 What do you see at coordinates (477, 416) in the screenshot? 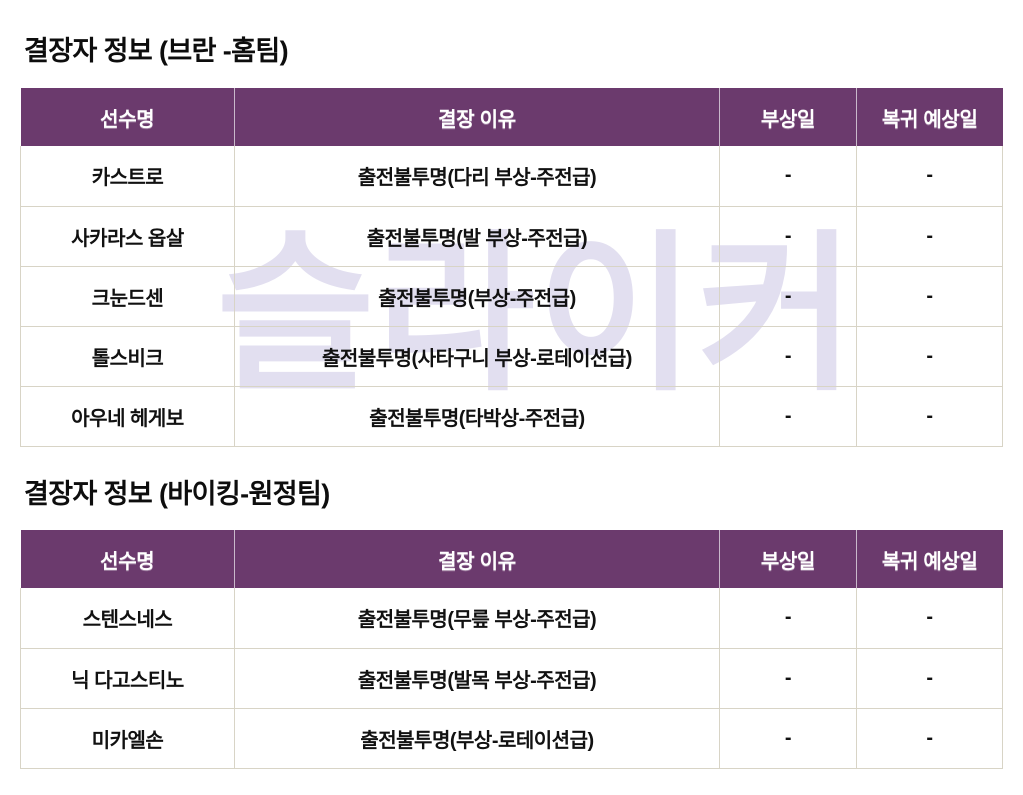
I see `cell-reason: 출전불투명(타박상-주전급)` at bounding box center [477, 416].